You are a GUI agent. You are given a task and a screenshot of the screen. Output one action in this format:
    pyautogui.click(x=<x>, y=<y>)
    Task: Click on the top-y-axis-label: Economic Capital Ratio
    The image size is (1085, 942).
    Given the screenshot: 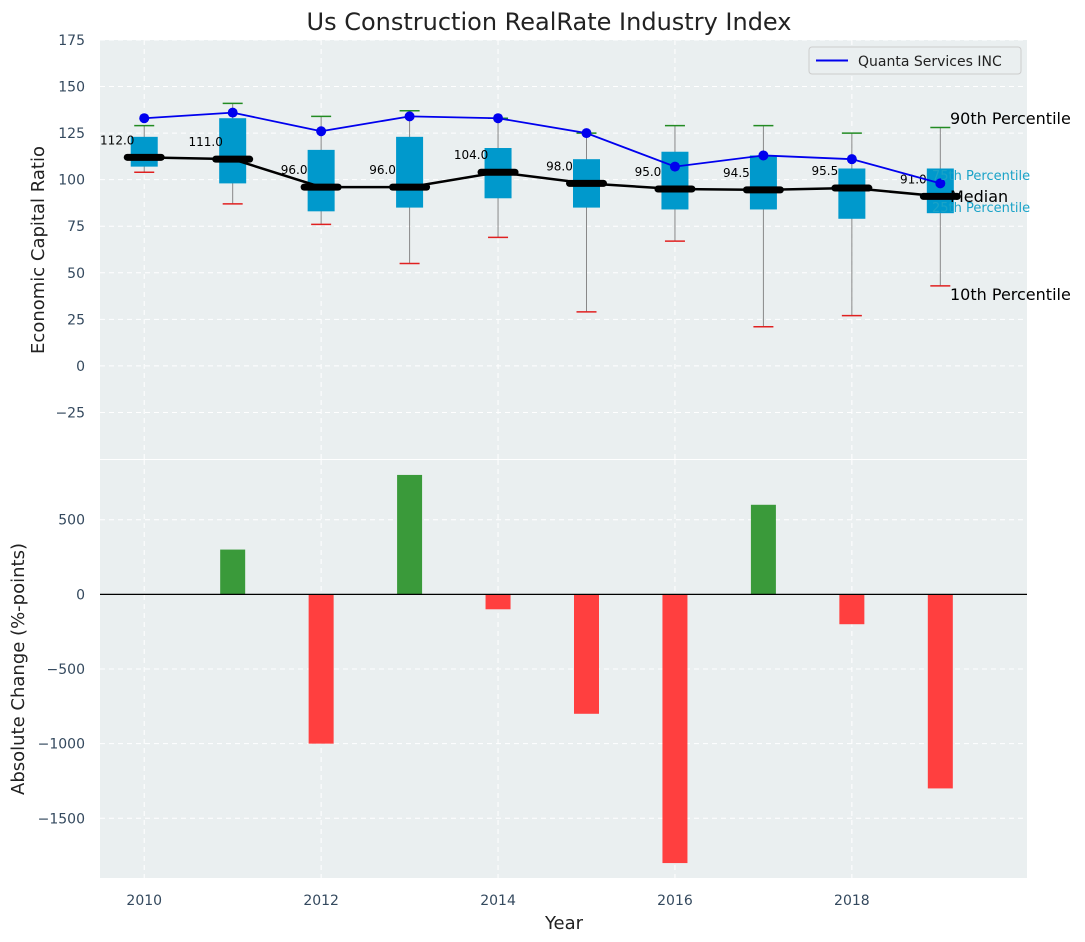 What is the action you would take?
    pyautogui.click(x=38, y=250)
    